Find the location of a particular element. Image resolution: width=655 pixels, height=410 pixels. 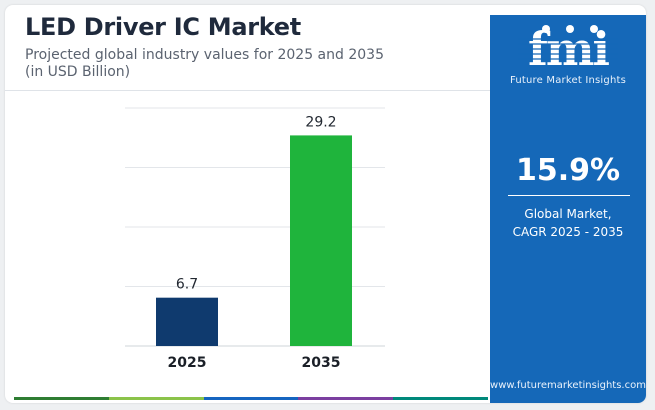

bar-2035 is located at coordinates (321, 240).